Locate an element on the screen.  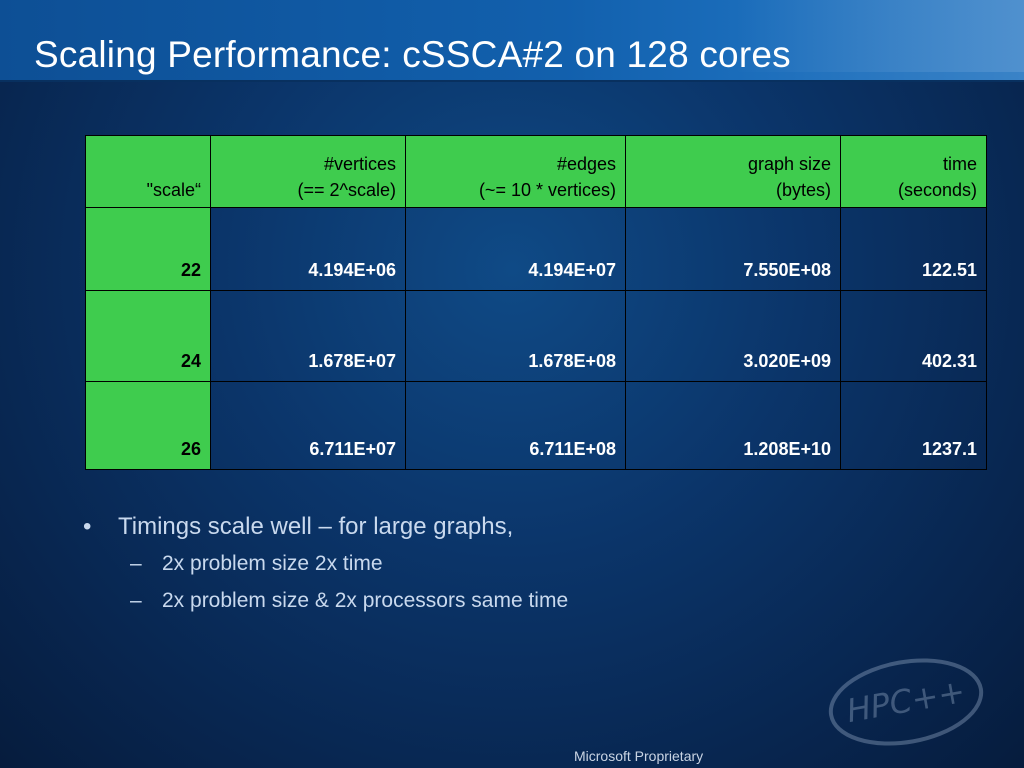
header-decoration is located at coordinates (879, 36).